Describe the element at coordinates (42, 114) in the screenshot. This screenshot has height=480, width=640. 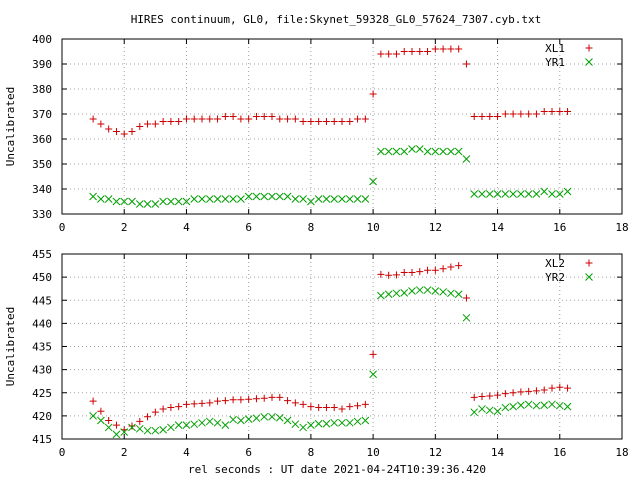
I see `y-tick-label: 370` at that location.